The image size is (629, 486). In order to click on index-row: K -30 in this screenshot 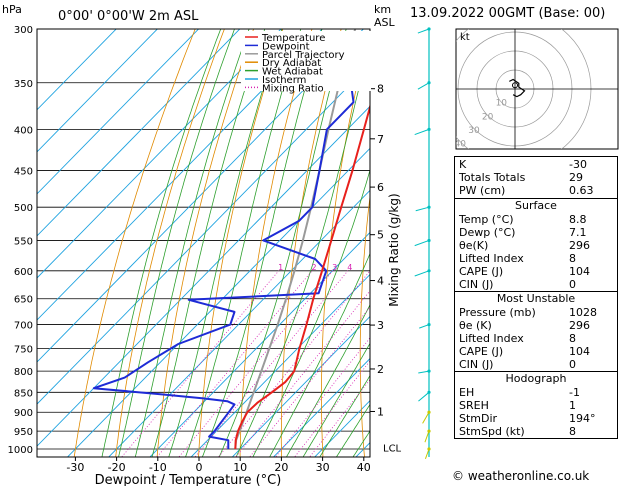, I will do `click(536, 164)`.